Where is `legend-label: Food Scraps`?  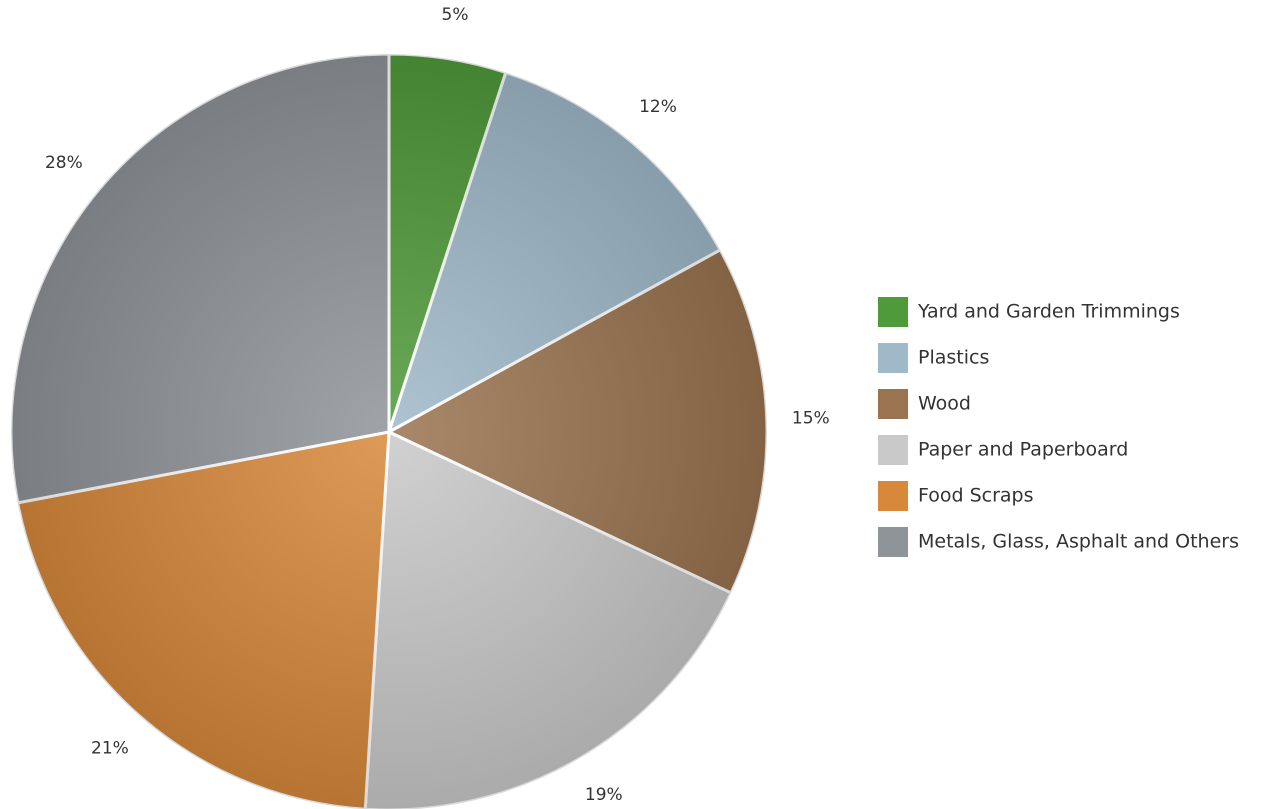 legend-label: Food Scraps is located at coordinates (976, 496).